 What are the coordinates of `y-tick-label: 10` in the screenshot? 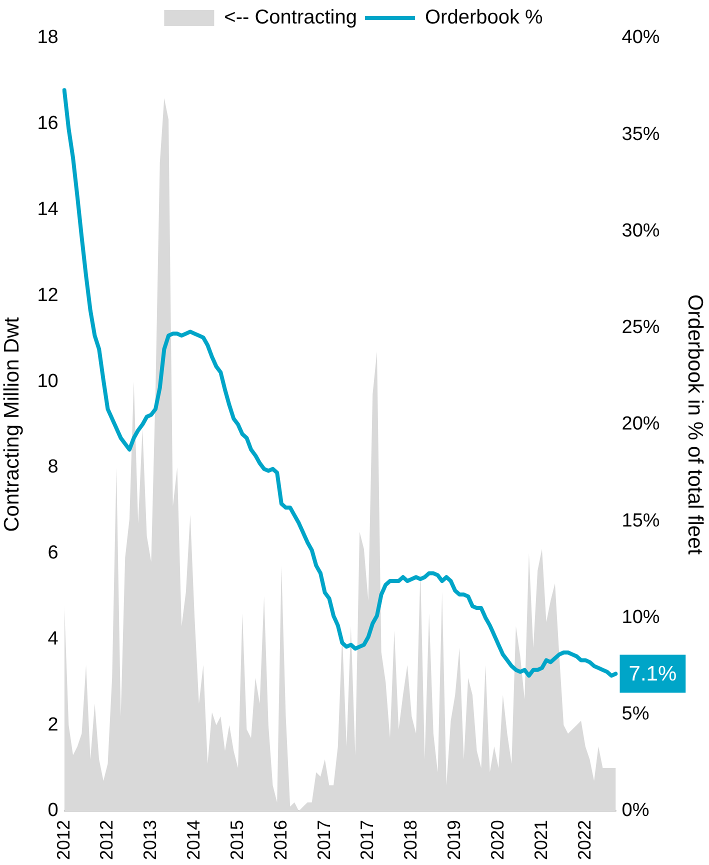 It's located at (47, 381).